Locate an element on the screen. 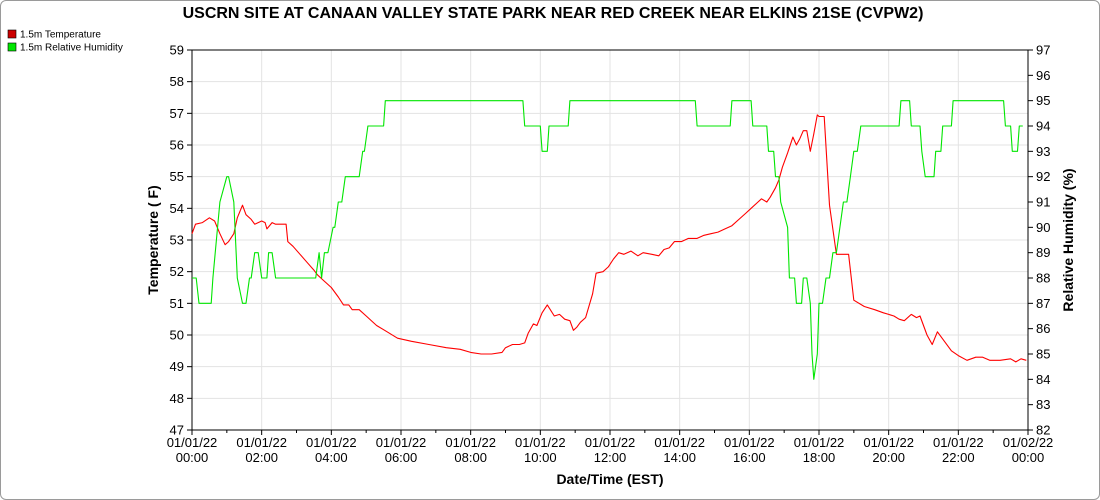 This screenshot has width=1100, height=500. y-right-tick-label: 83 is located at coordinates (1043, 404).